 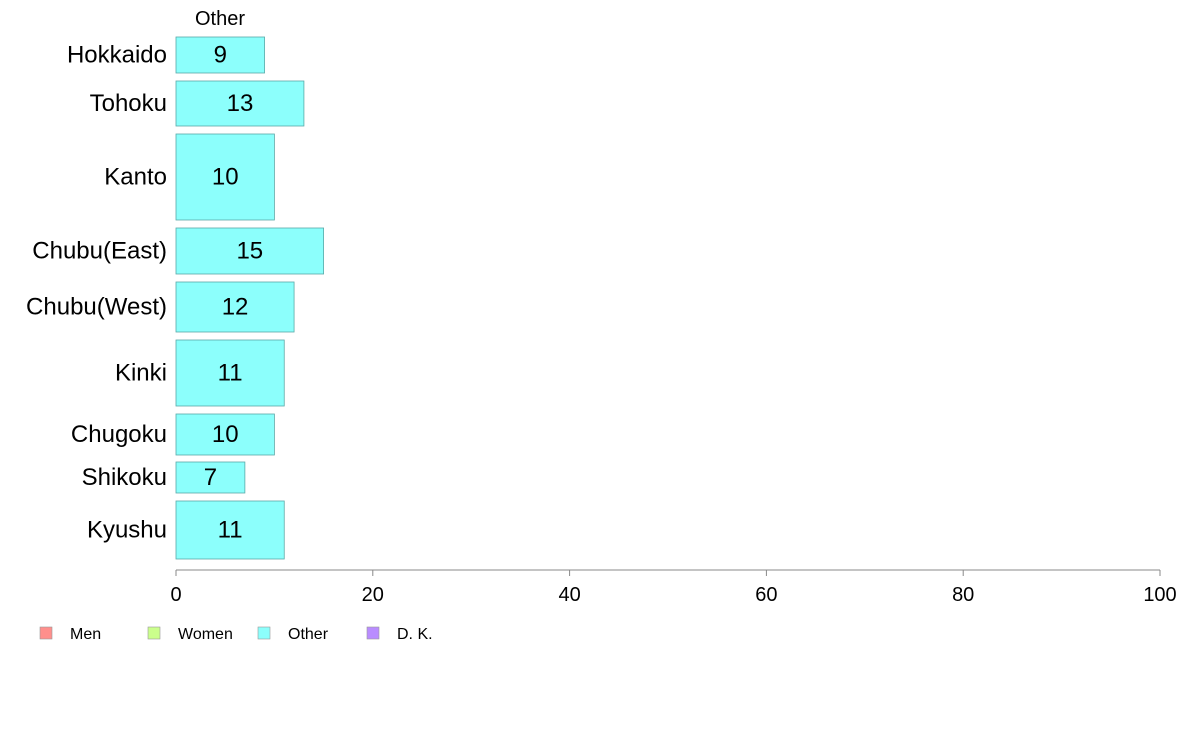 I want to click on bar-value-label: 12, so click(x=235, y=307).